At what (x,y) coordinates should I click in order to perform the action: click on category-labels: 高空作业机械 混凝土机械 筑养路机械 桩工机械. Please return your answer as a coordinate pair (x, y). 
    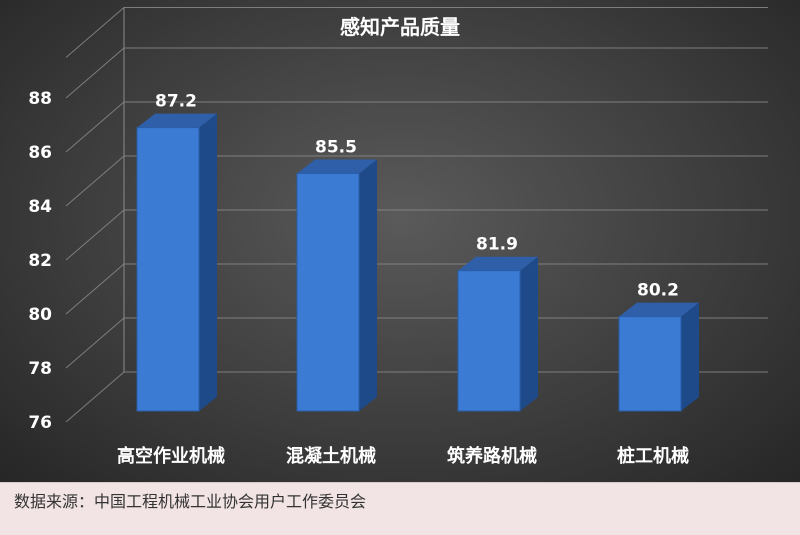
    Looking at the image, I should click on (403, 456).